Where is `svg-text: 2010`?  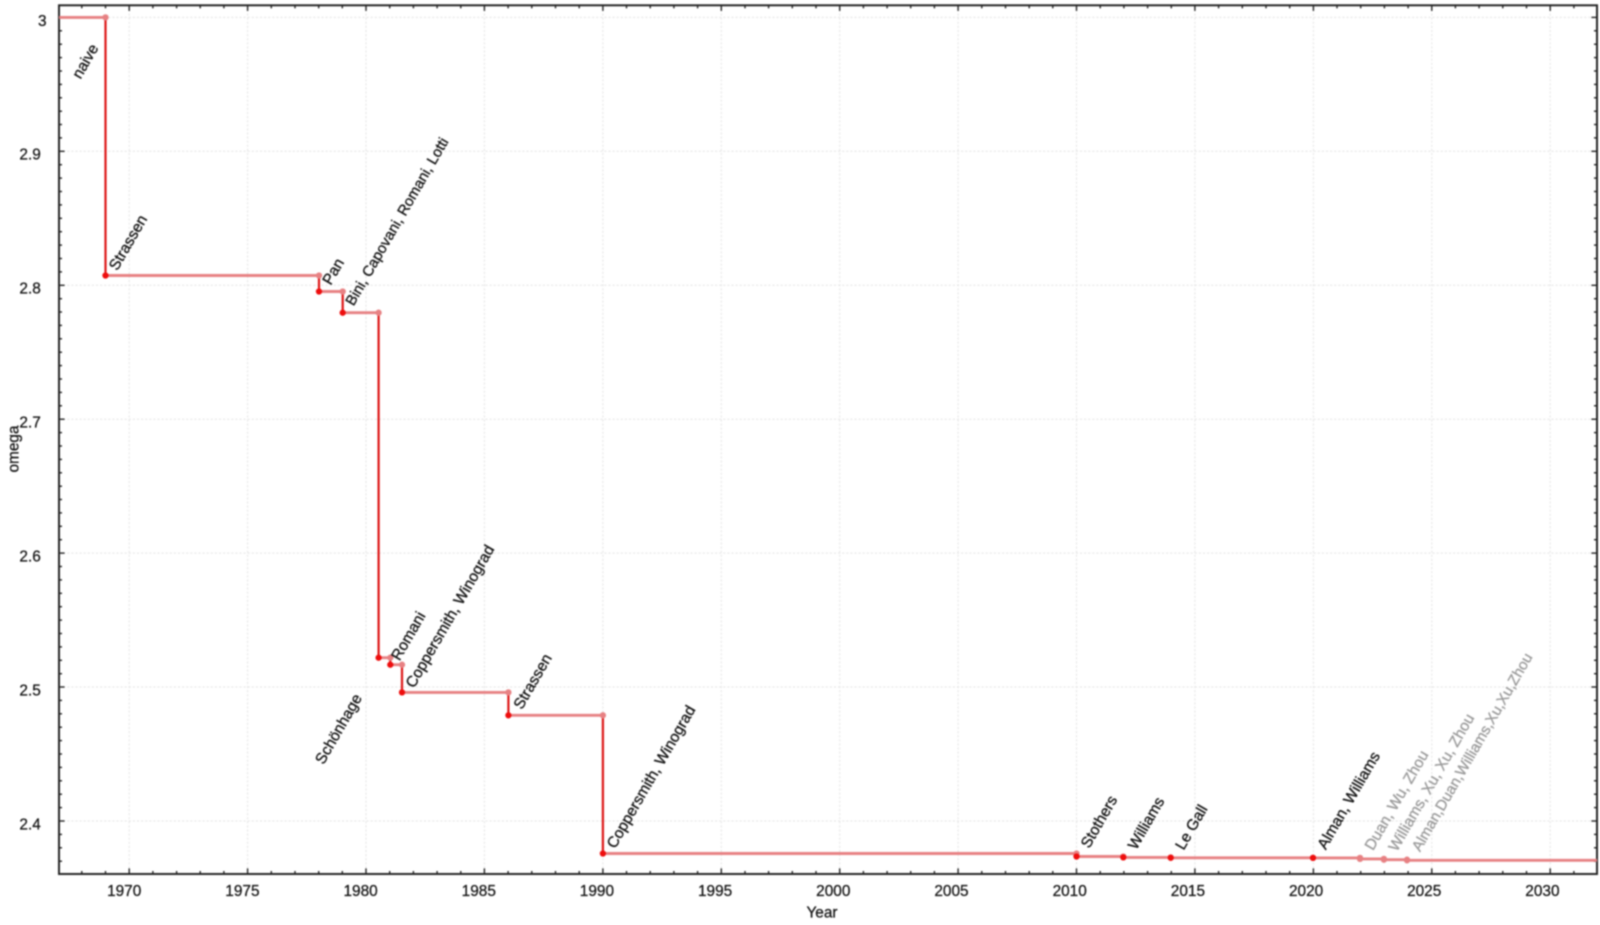
svg-text: 2010 is located at coordinates (1070, 891).